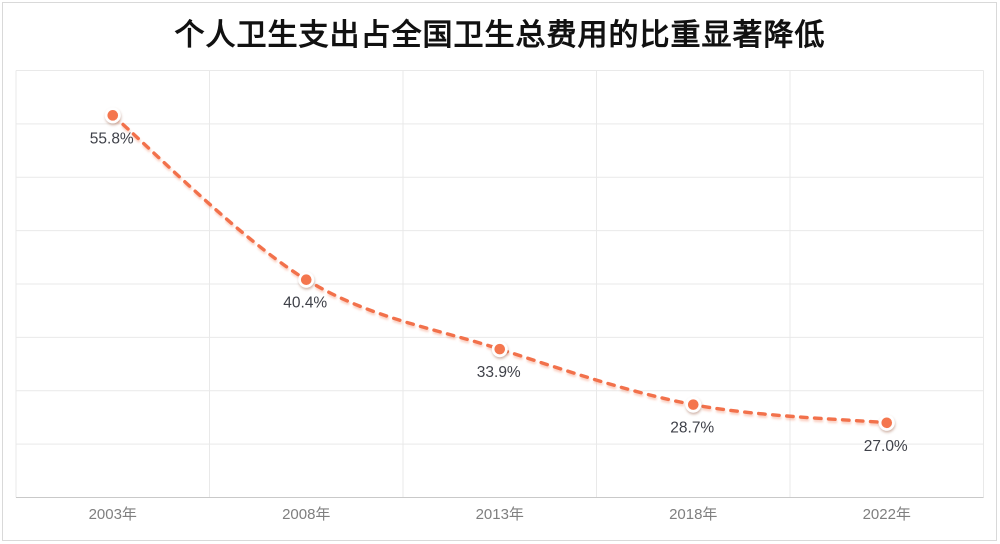  What do you see at coordinates (693, 514) in the screenshot?
I see `x-axis-tick-label: 2018年` at bounding box center [693, 514].